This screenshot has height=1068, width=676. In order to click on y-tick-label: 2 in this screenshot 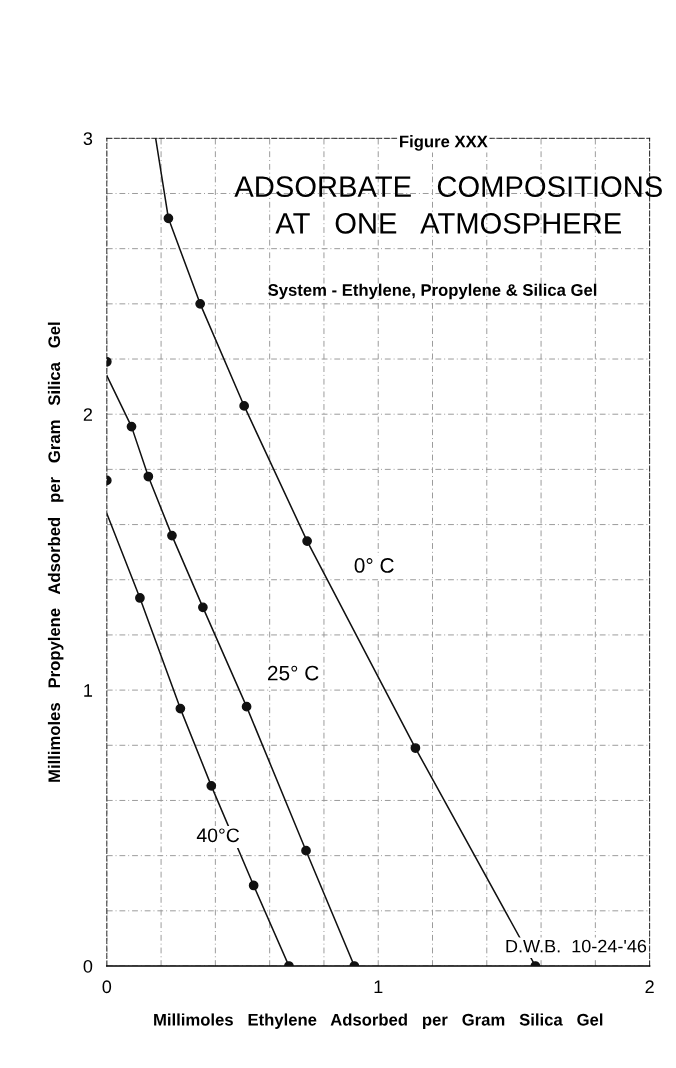, I will do `click(88, 414)`.